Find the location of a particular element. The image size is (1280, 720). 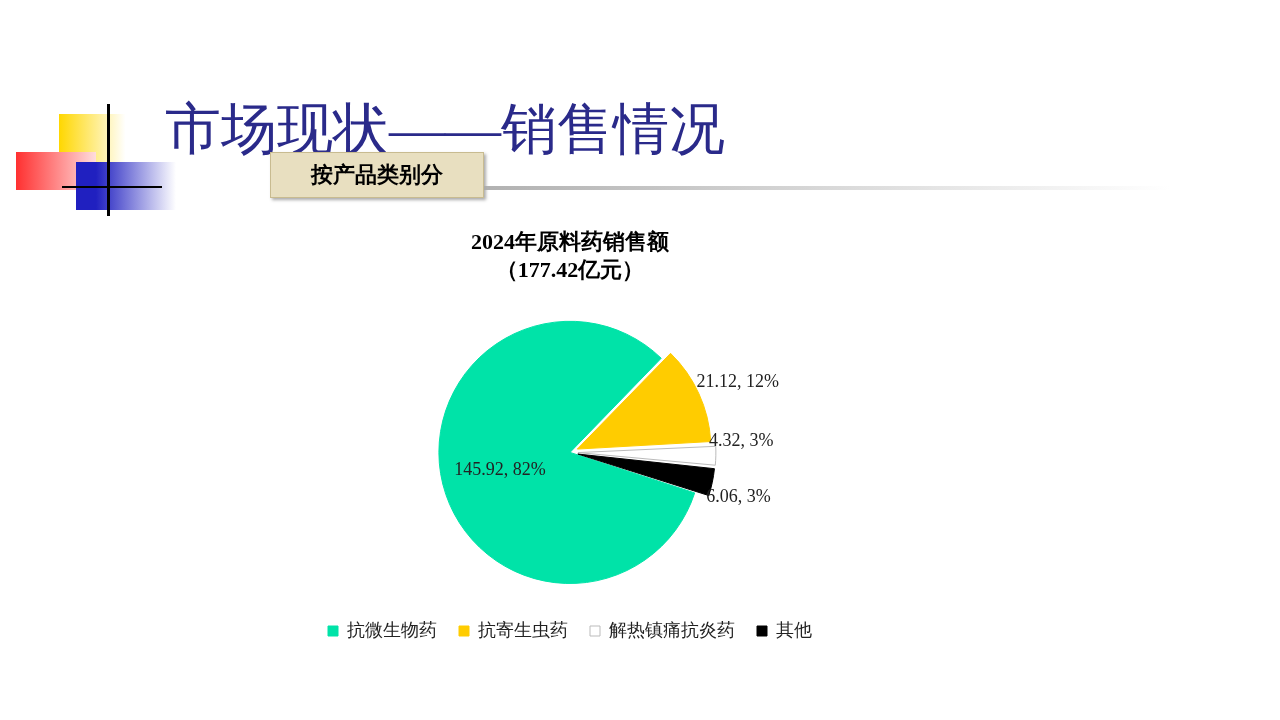

data-label: 145.92, 82% is located at coordinates (500, 468).